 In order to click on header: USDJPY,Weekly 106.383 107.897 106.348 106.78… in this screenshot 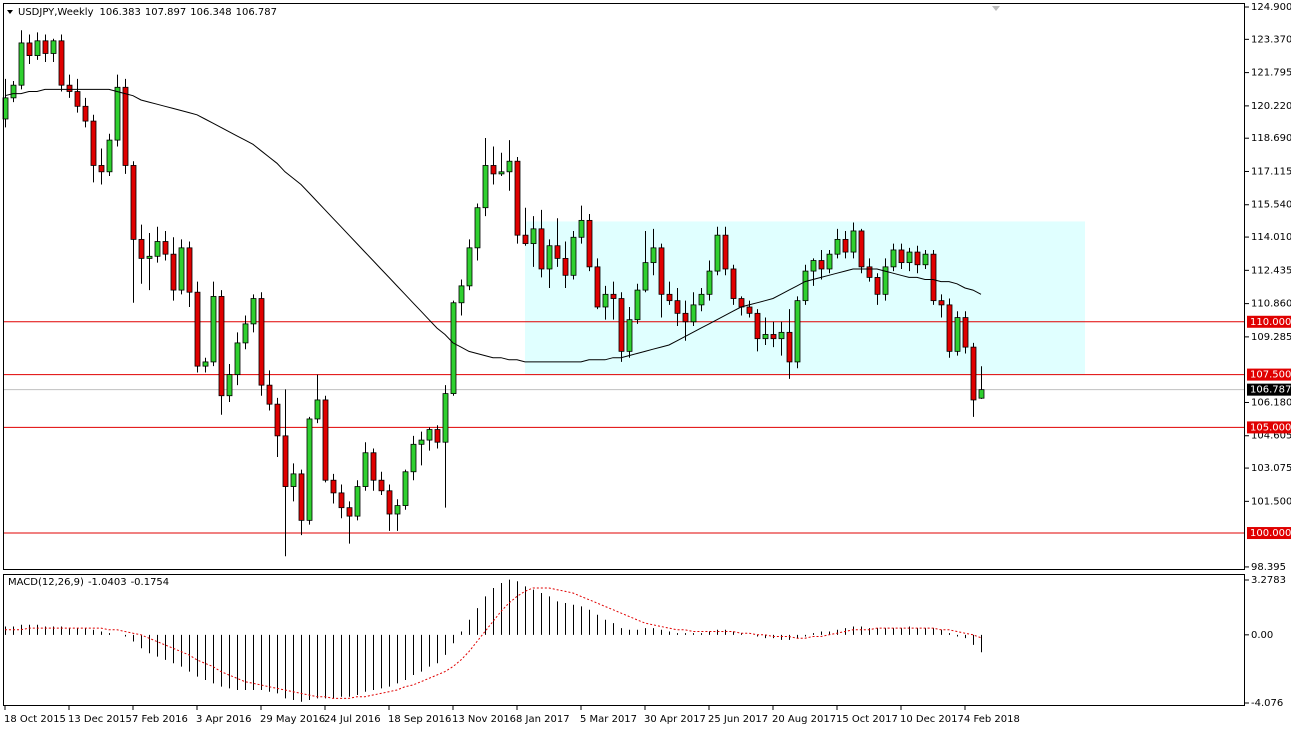, I will do `click(147, 12)`.